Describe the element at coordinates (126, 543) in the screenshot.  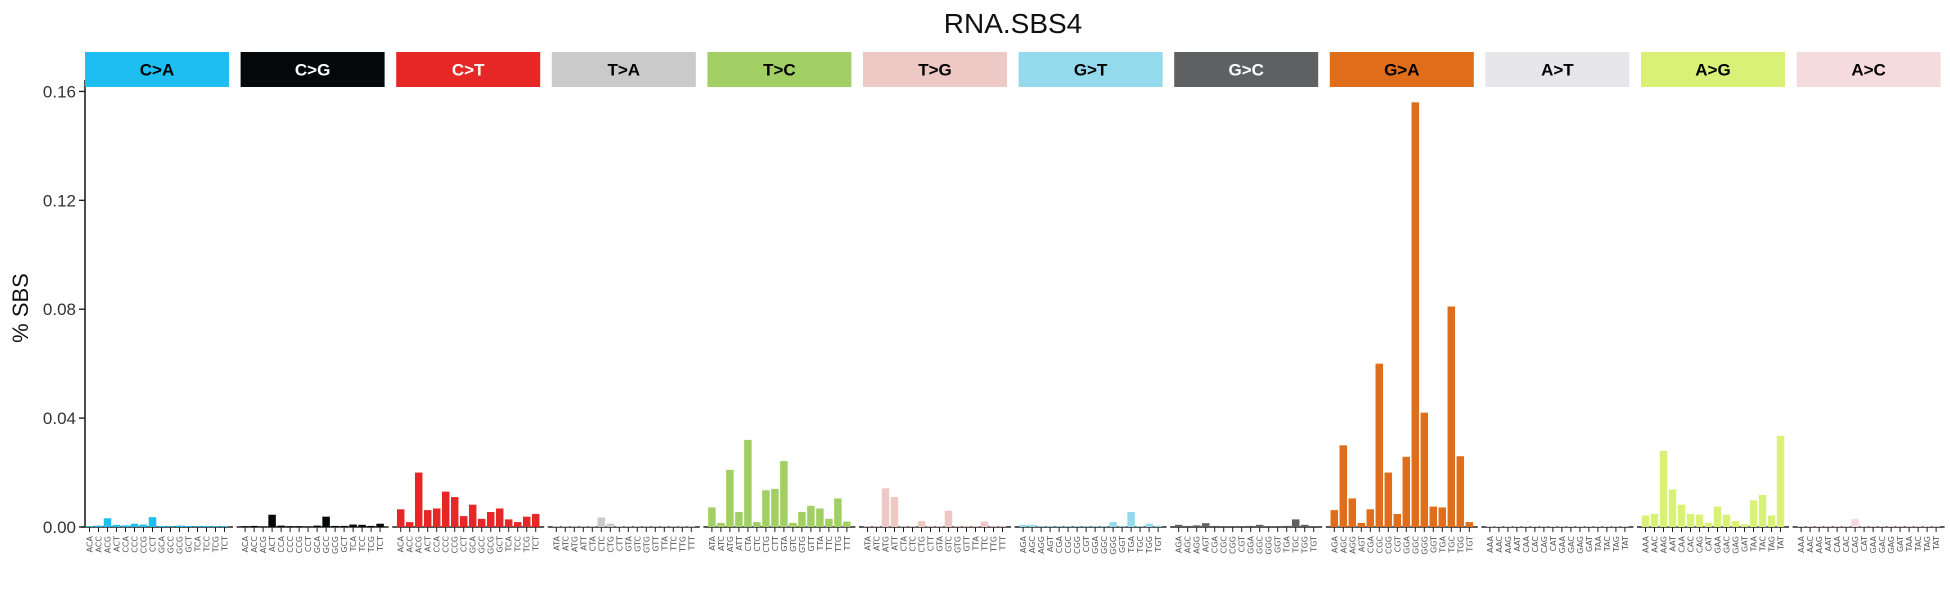
I see `x-tick-label: CCA` at that location.